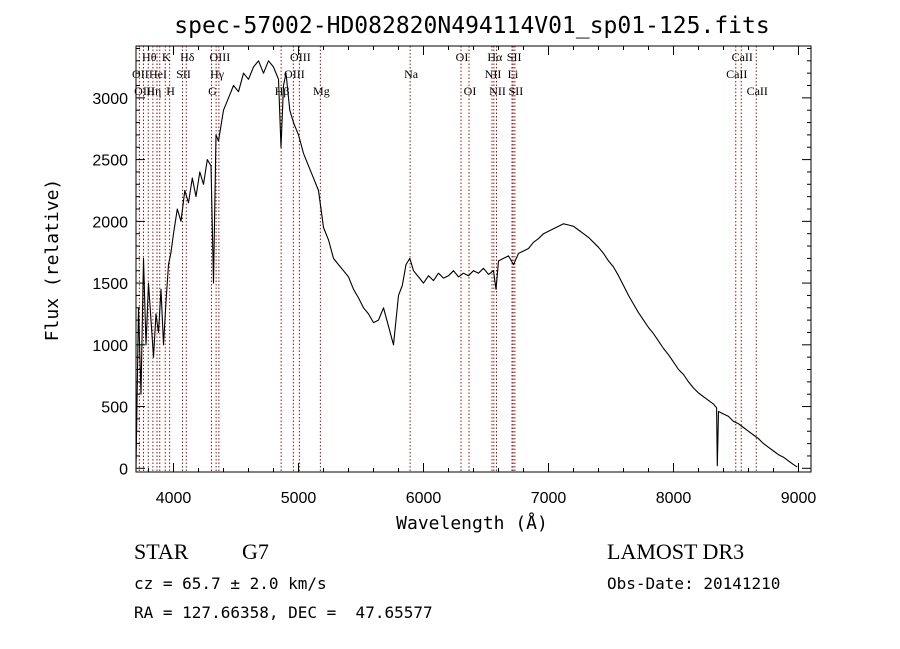 The image size is (900, 649). Describe the element at coordinates (170, 91) in the screenshot. I see `line-marker-label: H` at that location.